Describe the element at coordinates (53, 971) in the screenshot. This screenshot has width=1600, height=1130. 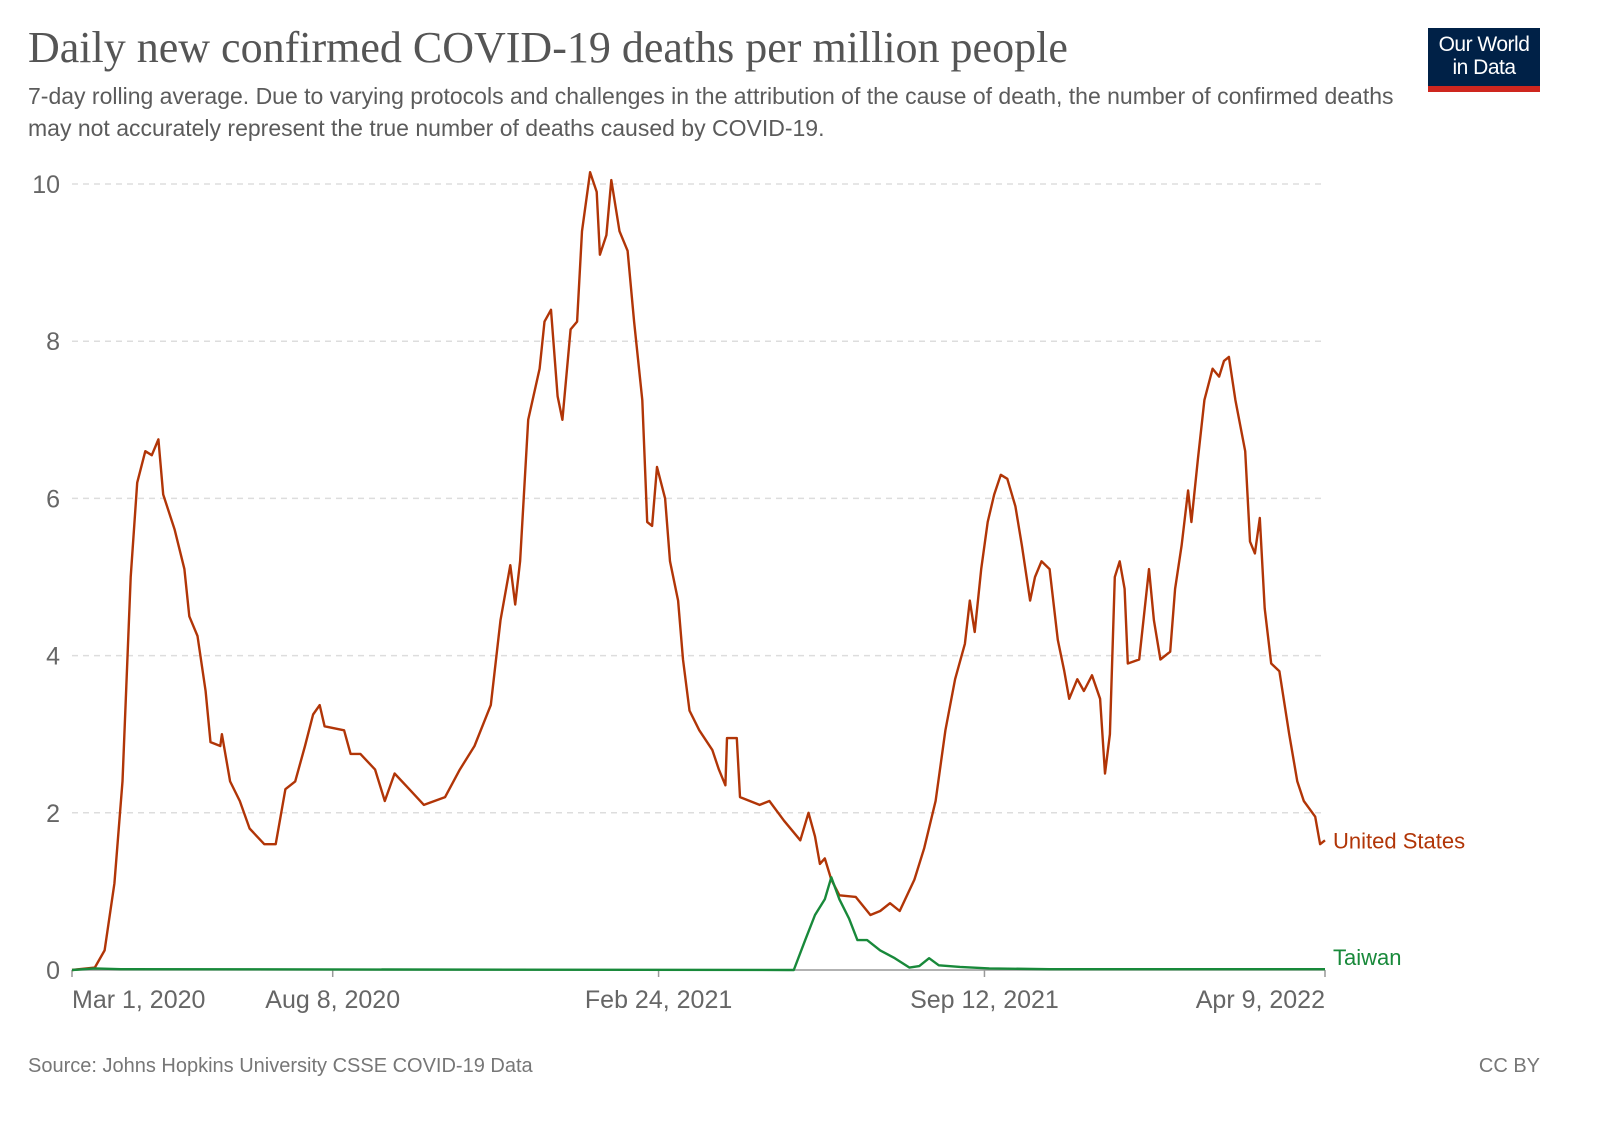
I see `y-tick-label: 0` at that location.